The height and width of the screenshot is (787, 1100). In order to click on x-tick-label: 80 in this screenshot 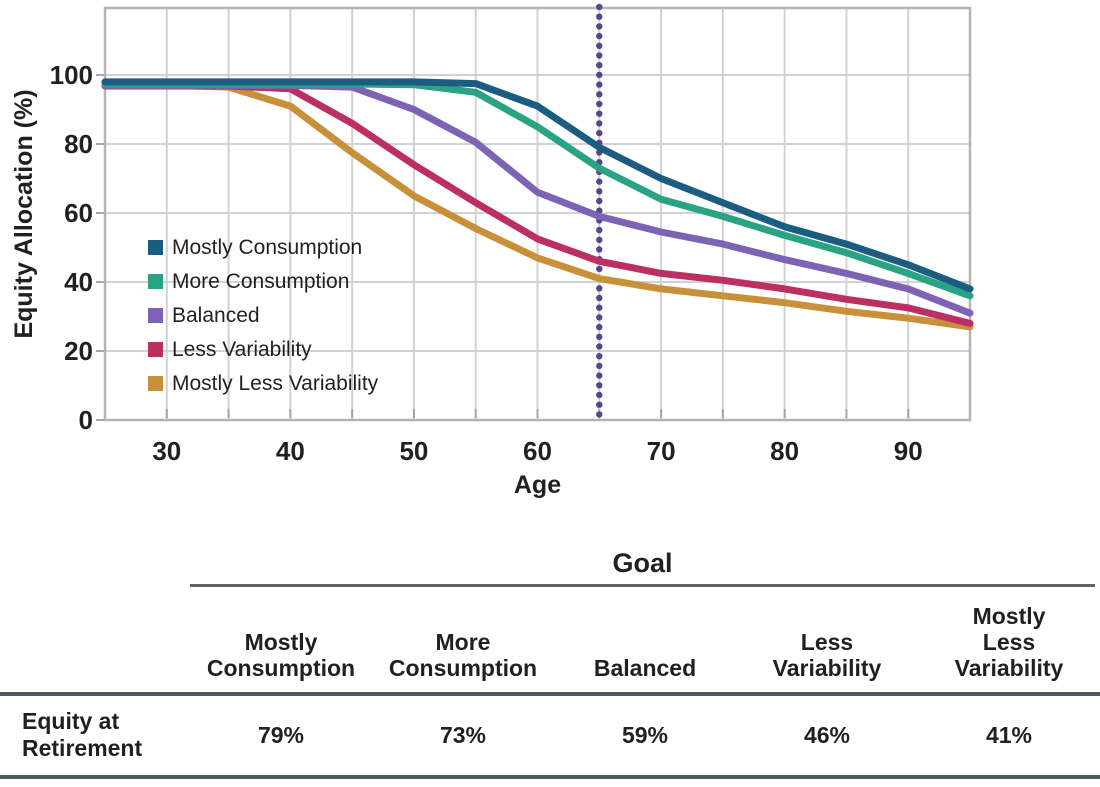, I will do `click(784, 451)`.